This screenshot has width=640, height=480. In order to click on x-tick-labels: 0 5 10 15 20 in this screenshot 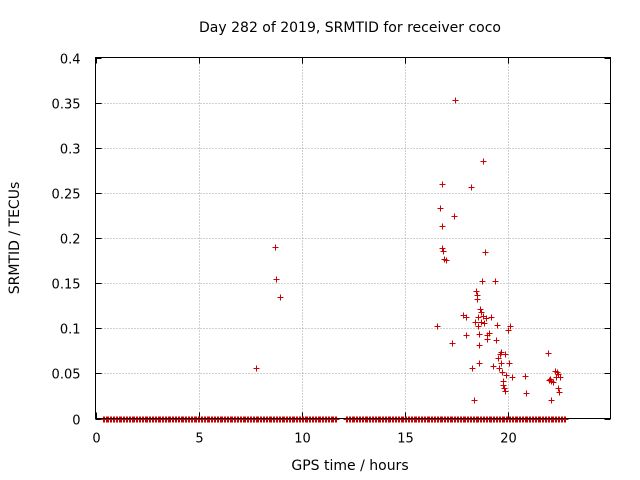, I will do `click(304, 439)`.